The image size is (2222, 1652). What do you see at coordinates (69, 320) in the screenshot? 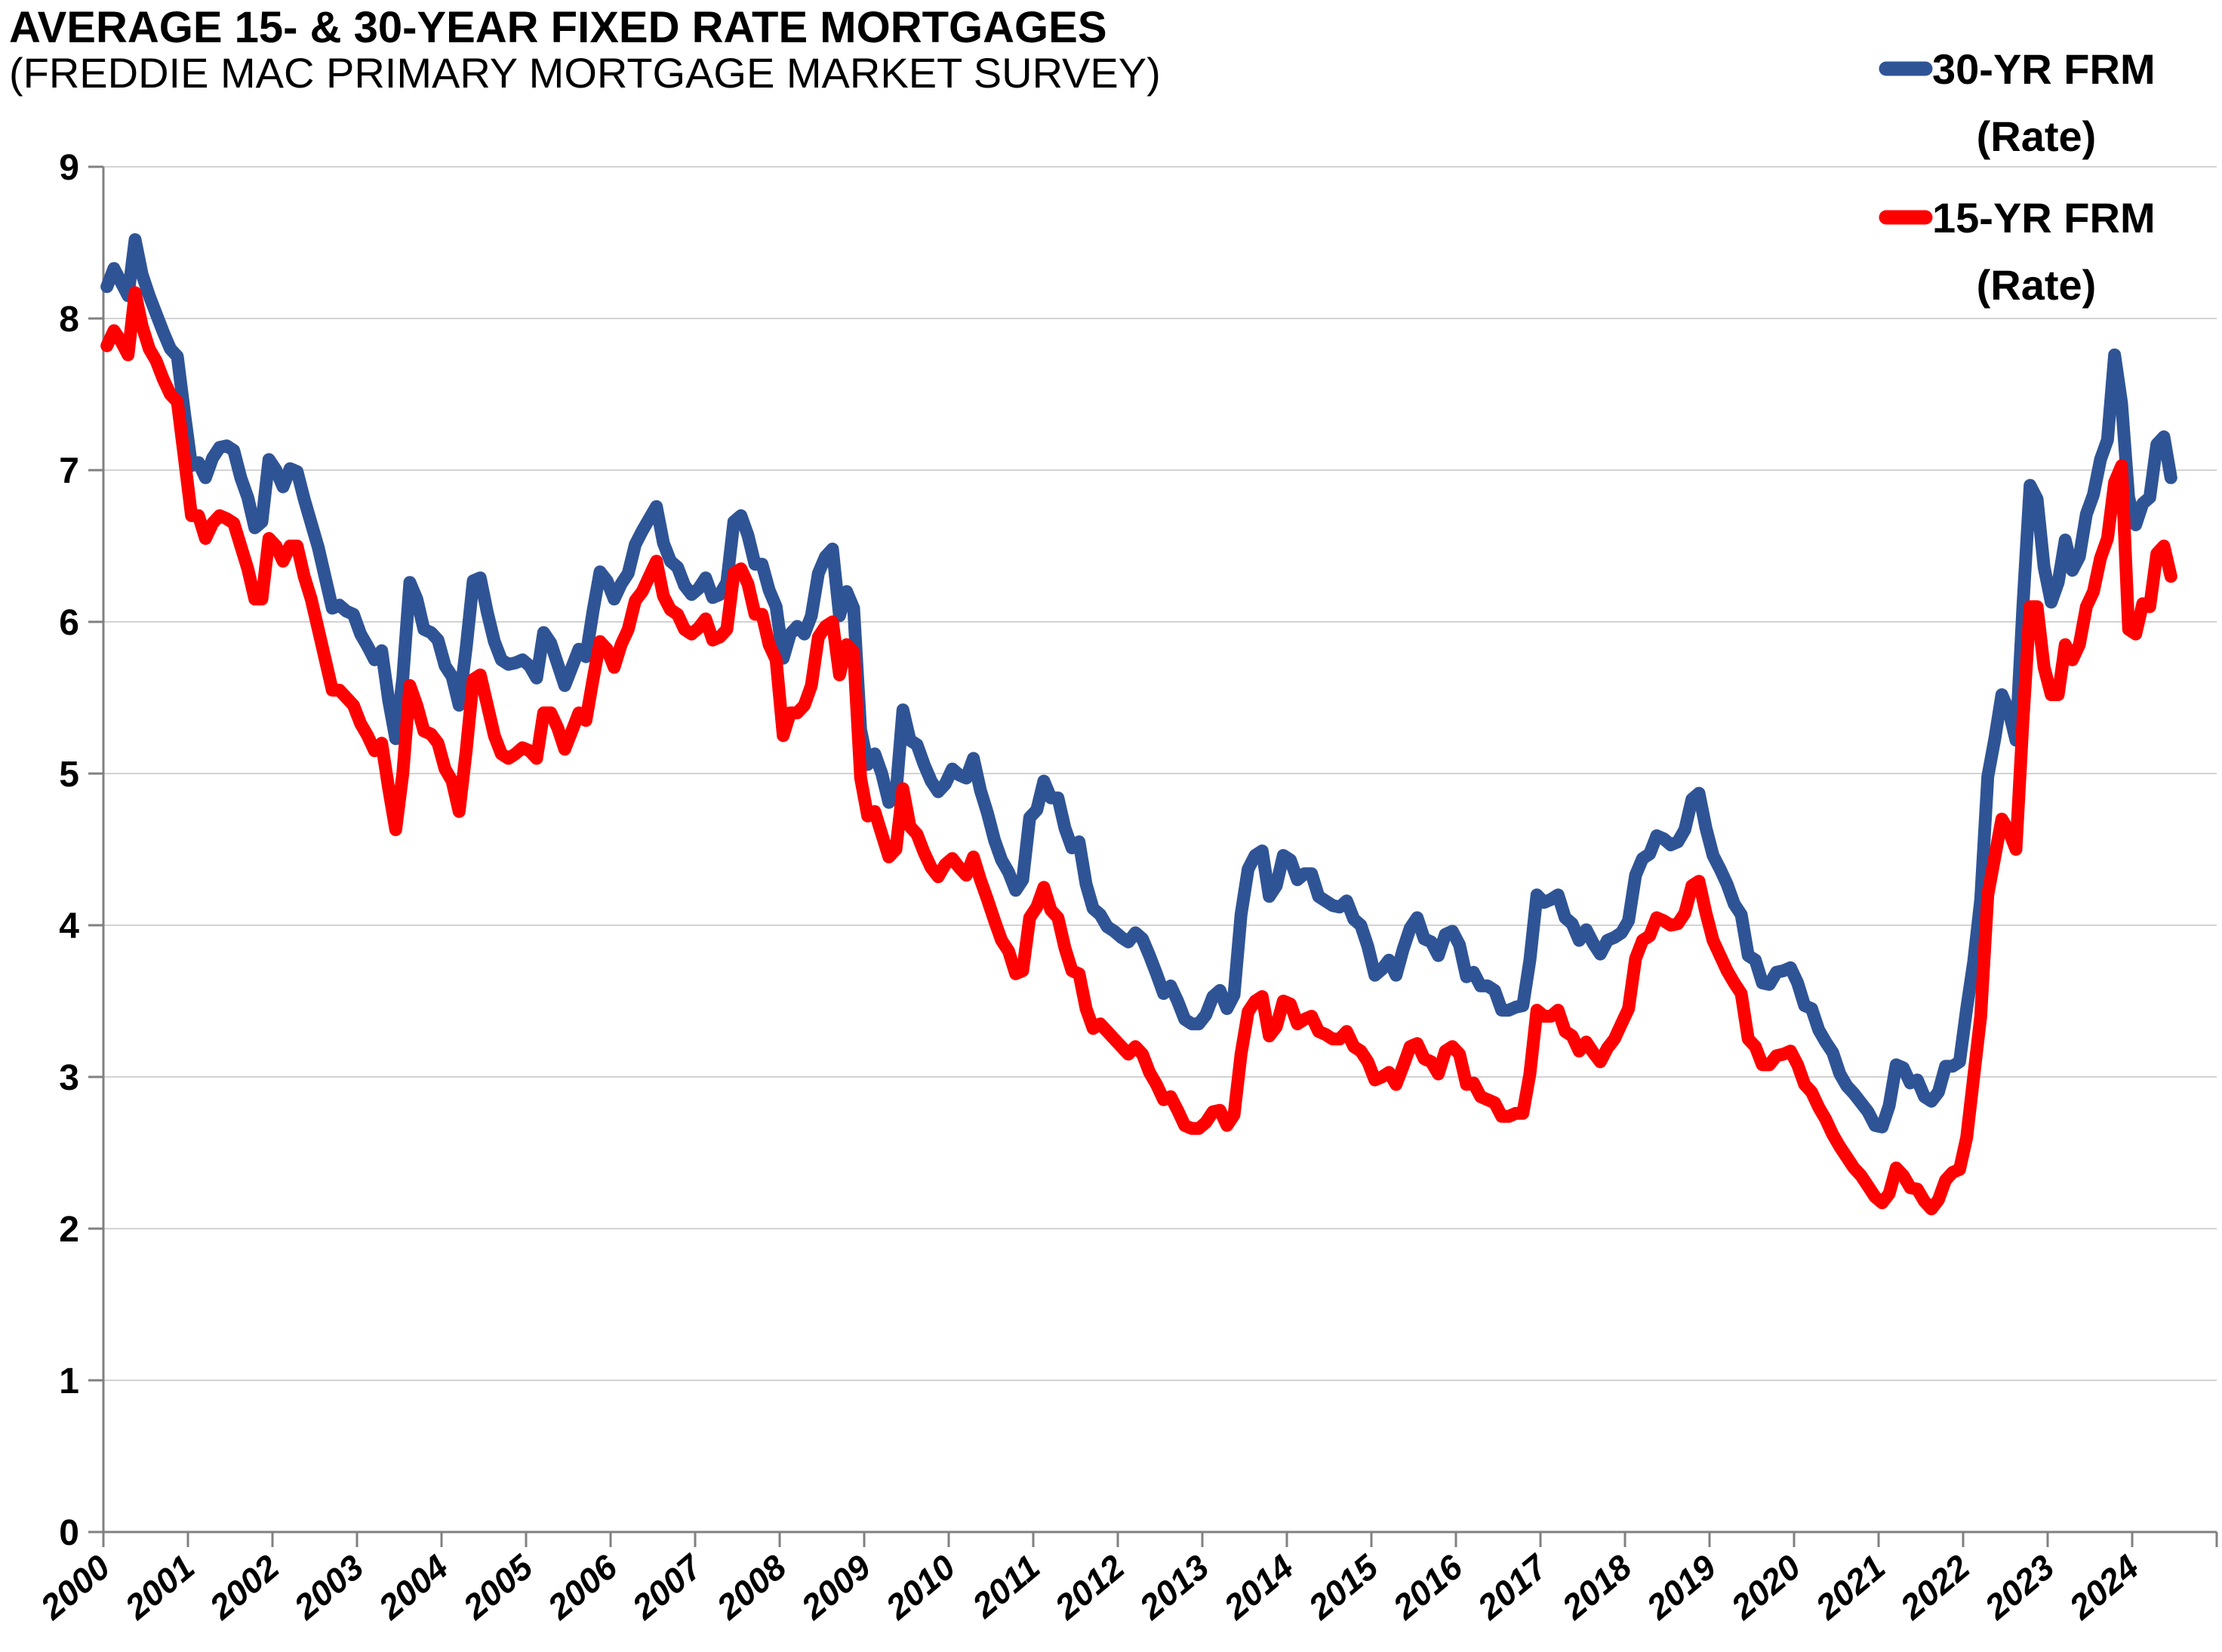
I see `y-tick-label-8: 8` at bounding box center [69, 320].